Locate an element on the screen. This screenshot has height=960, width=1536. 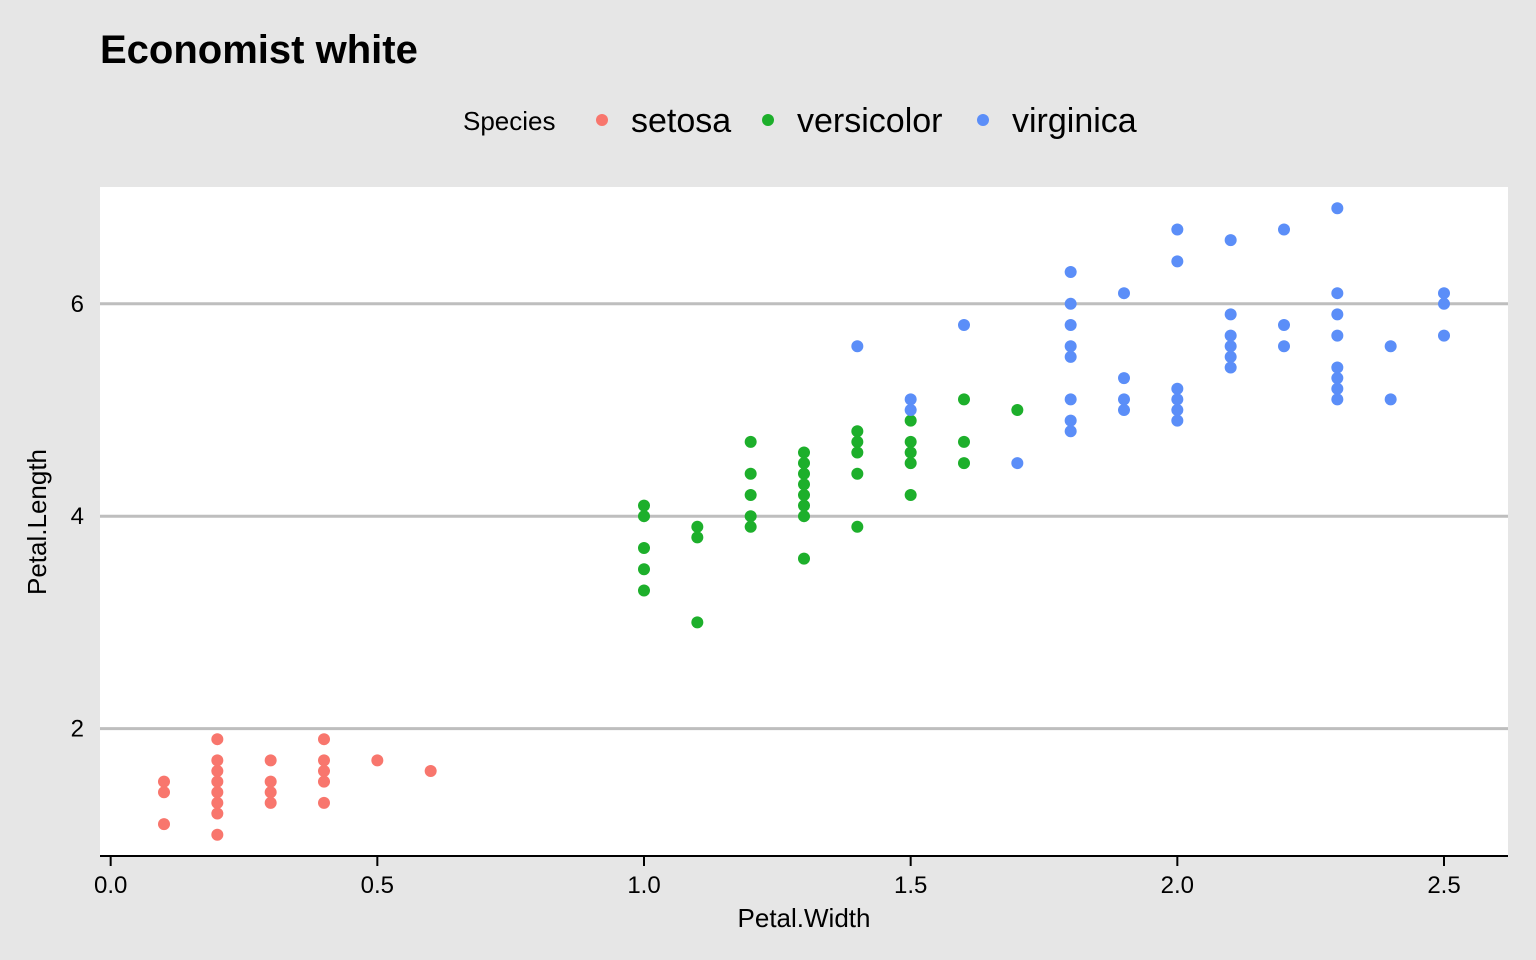
legend-title: Species is located at coordinates (509, 121).